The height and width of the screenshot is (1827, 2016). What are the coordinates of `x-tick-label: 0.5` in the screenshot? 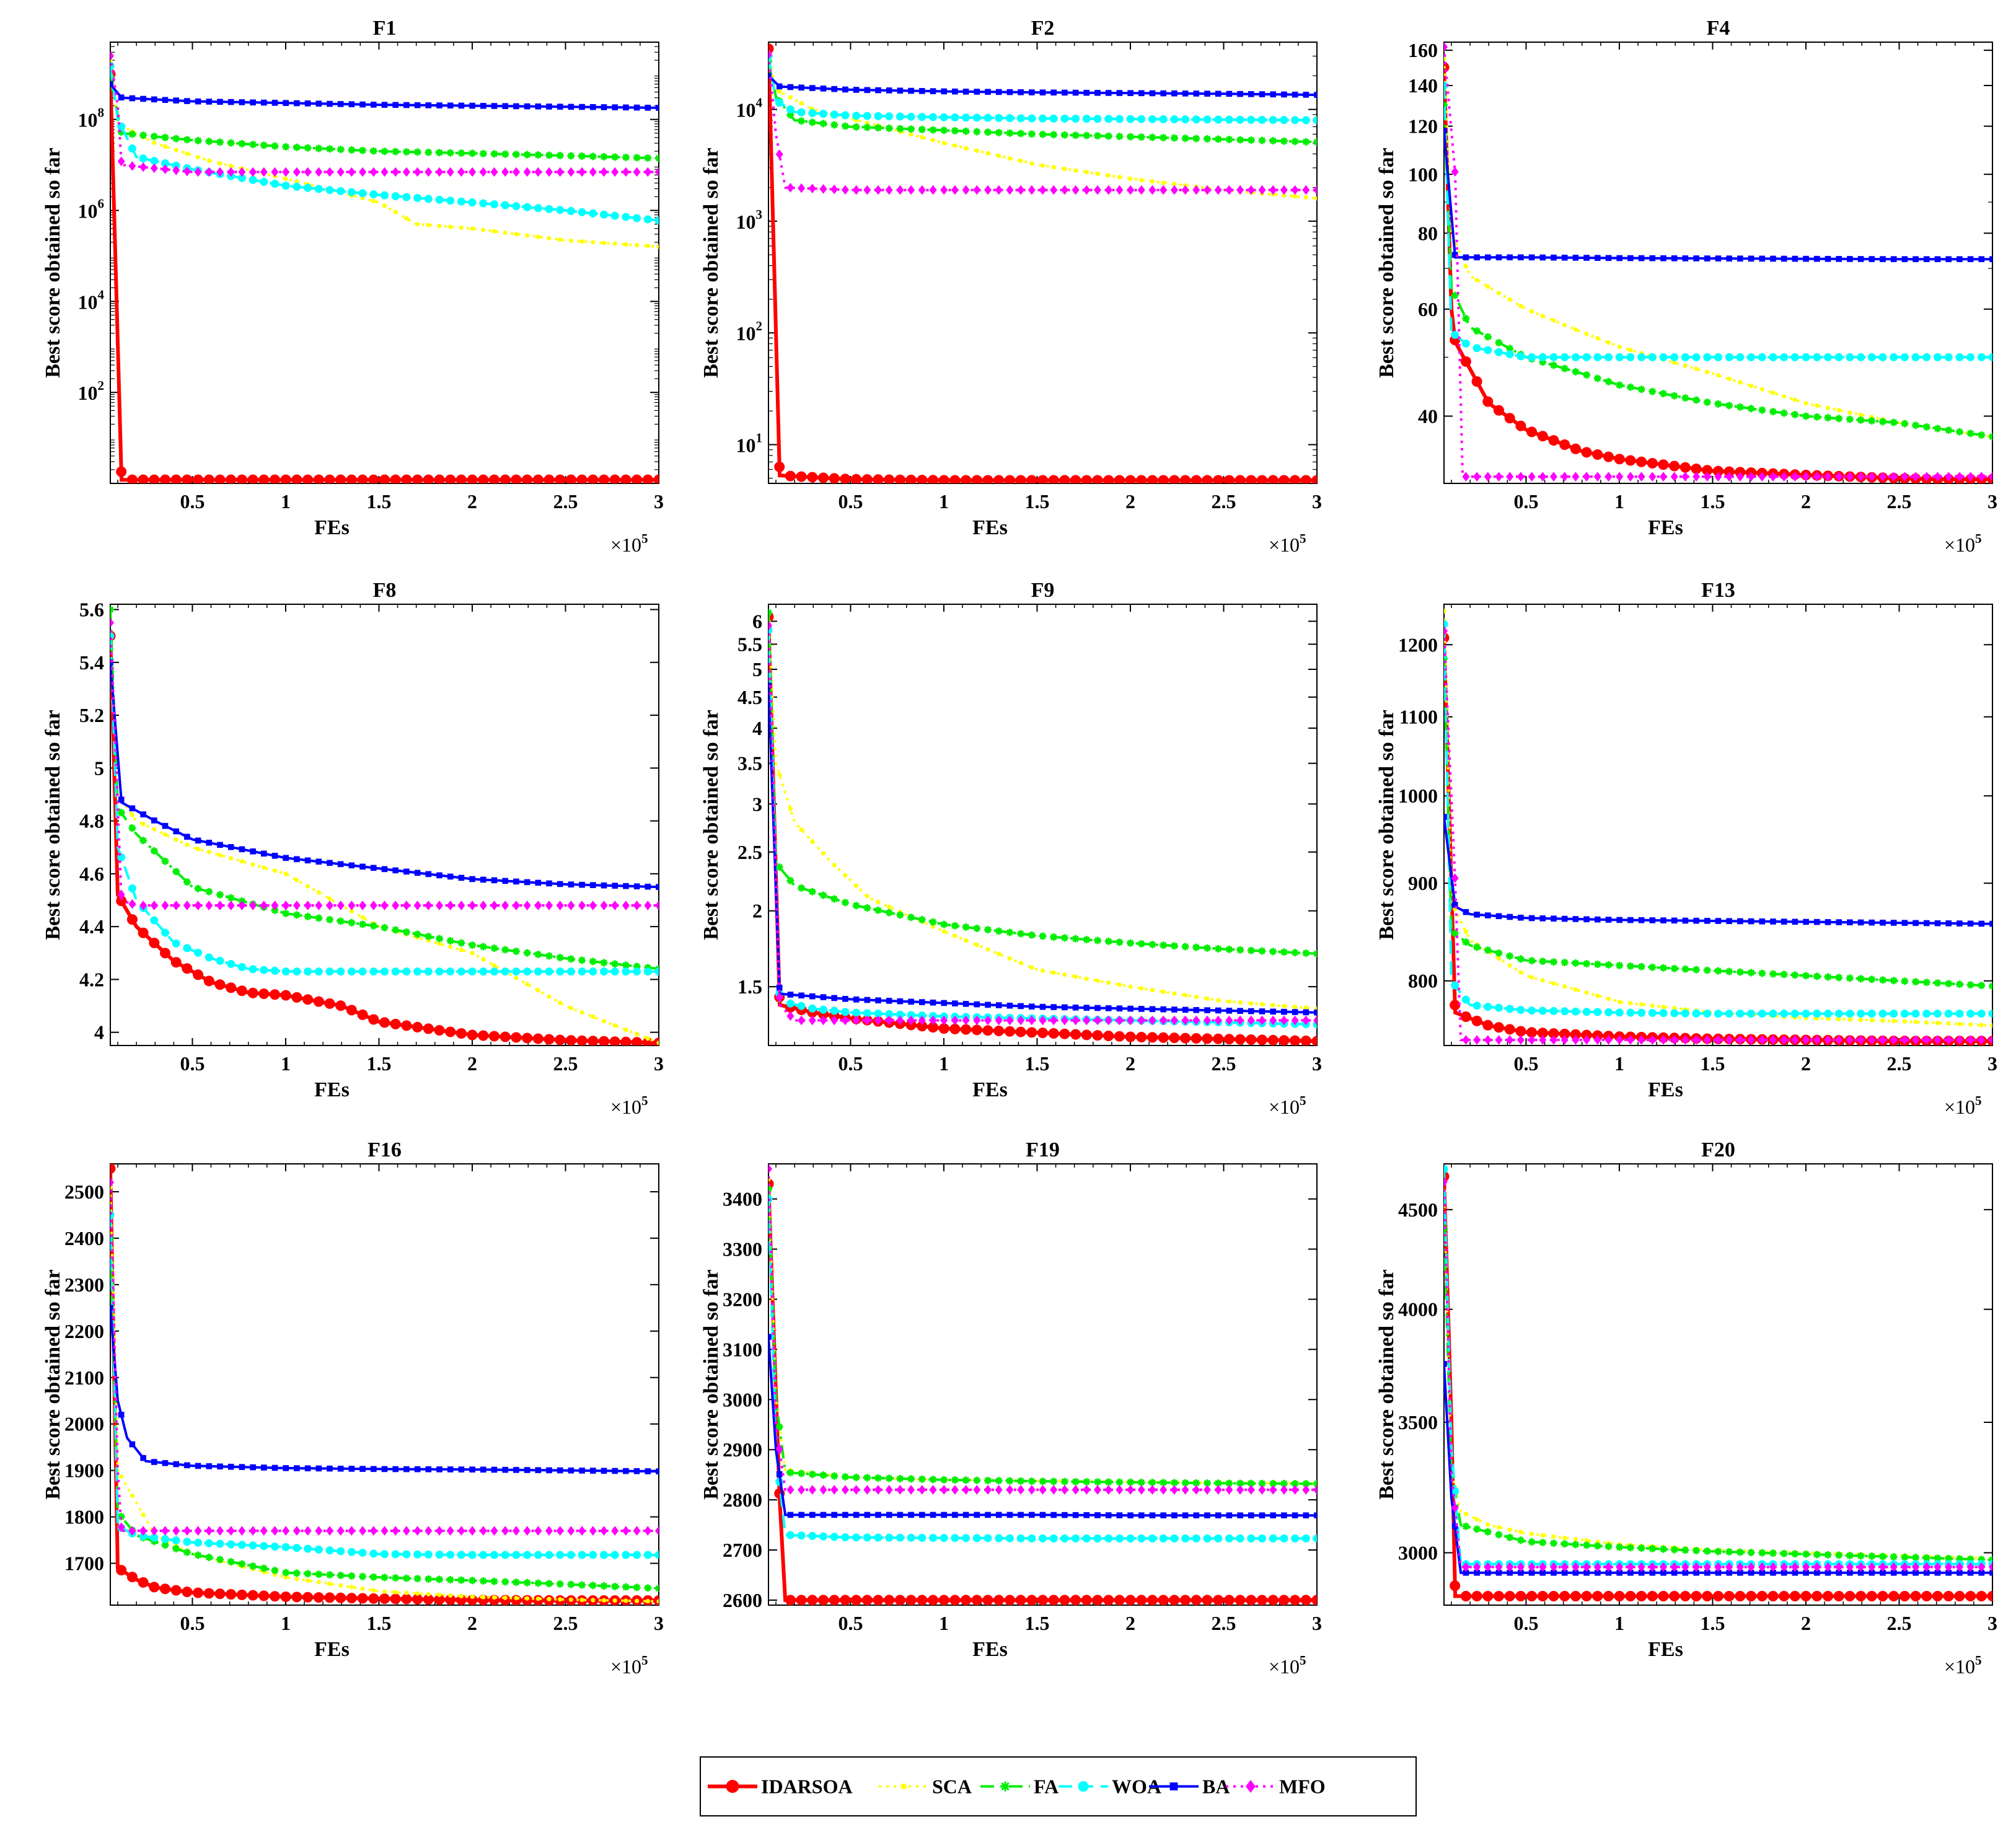 It's located at (1525, 1623).